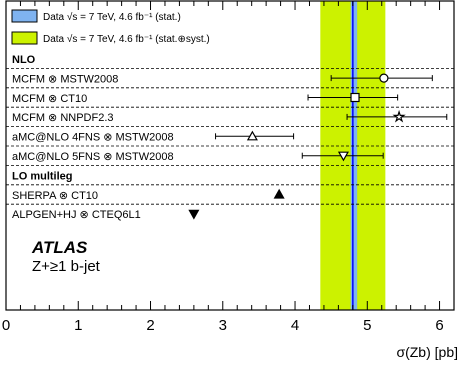 Image resolution: width=460 pixels, height=372 pixels. I want to click on row-label: ALPGEN+HJ ⊗ CTEQ6L1, so click(76, 215).